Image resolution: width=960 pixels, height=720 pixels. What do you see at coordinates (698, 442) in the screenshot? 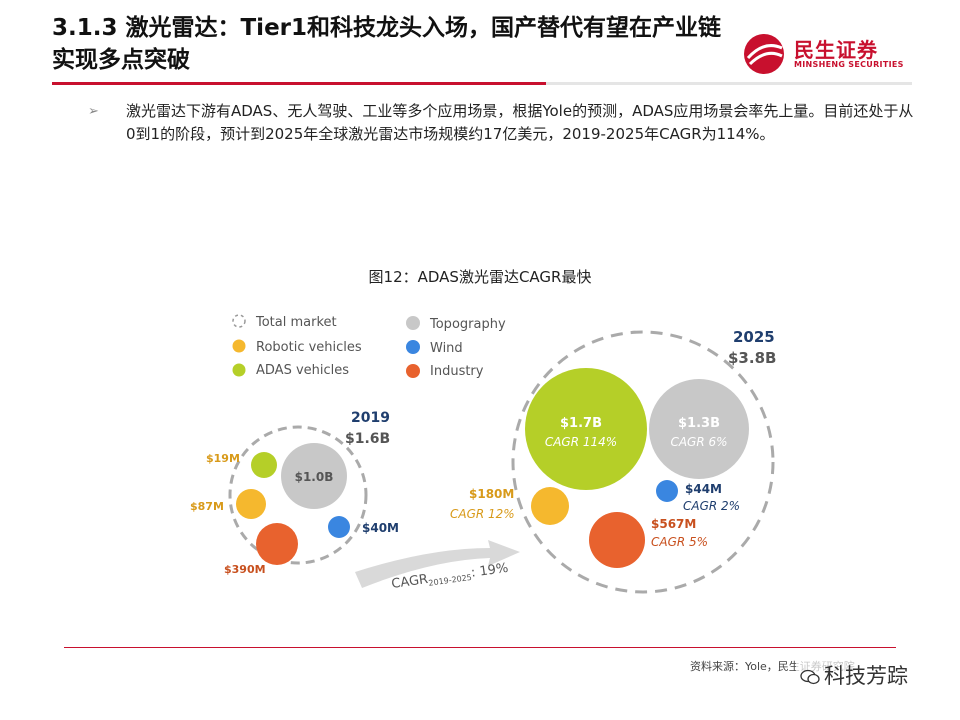
I see `topography-2025-cagr: CAGR 6%` at bounding box center [698, 442].